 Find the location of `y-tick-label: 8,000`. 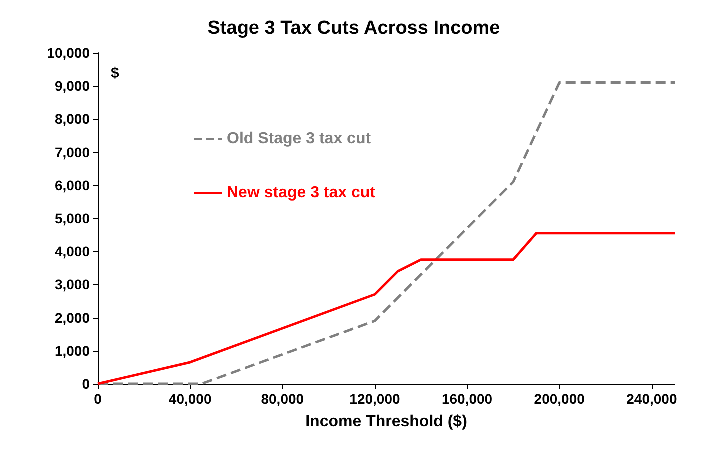

y-tick-label: 8,000 is located at coordinates (72, 119).